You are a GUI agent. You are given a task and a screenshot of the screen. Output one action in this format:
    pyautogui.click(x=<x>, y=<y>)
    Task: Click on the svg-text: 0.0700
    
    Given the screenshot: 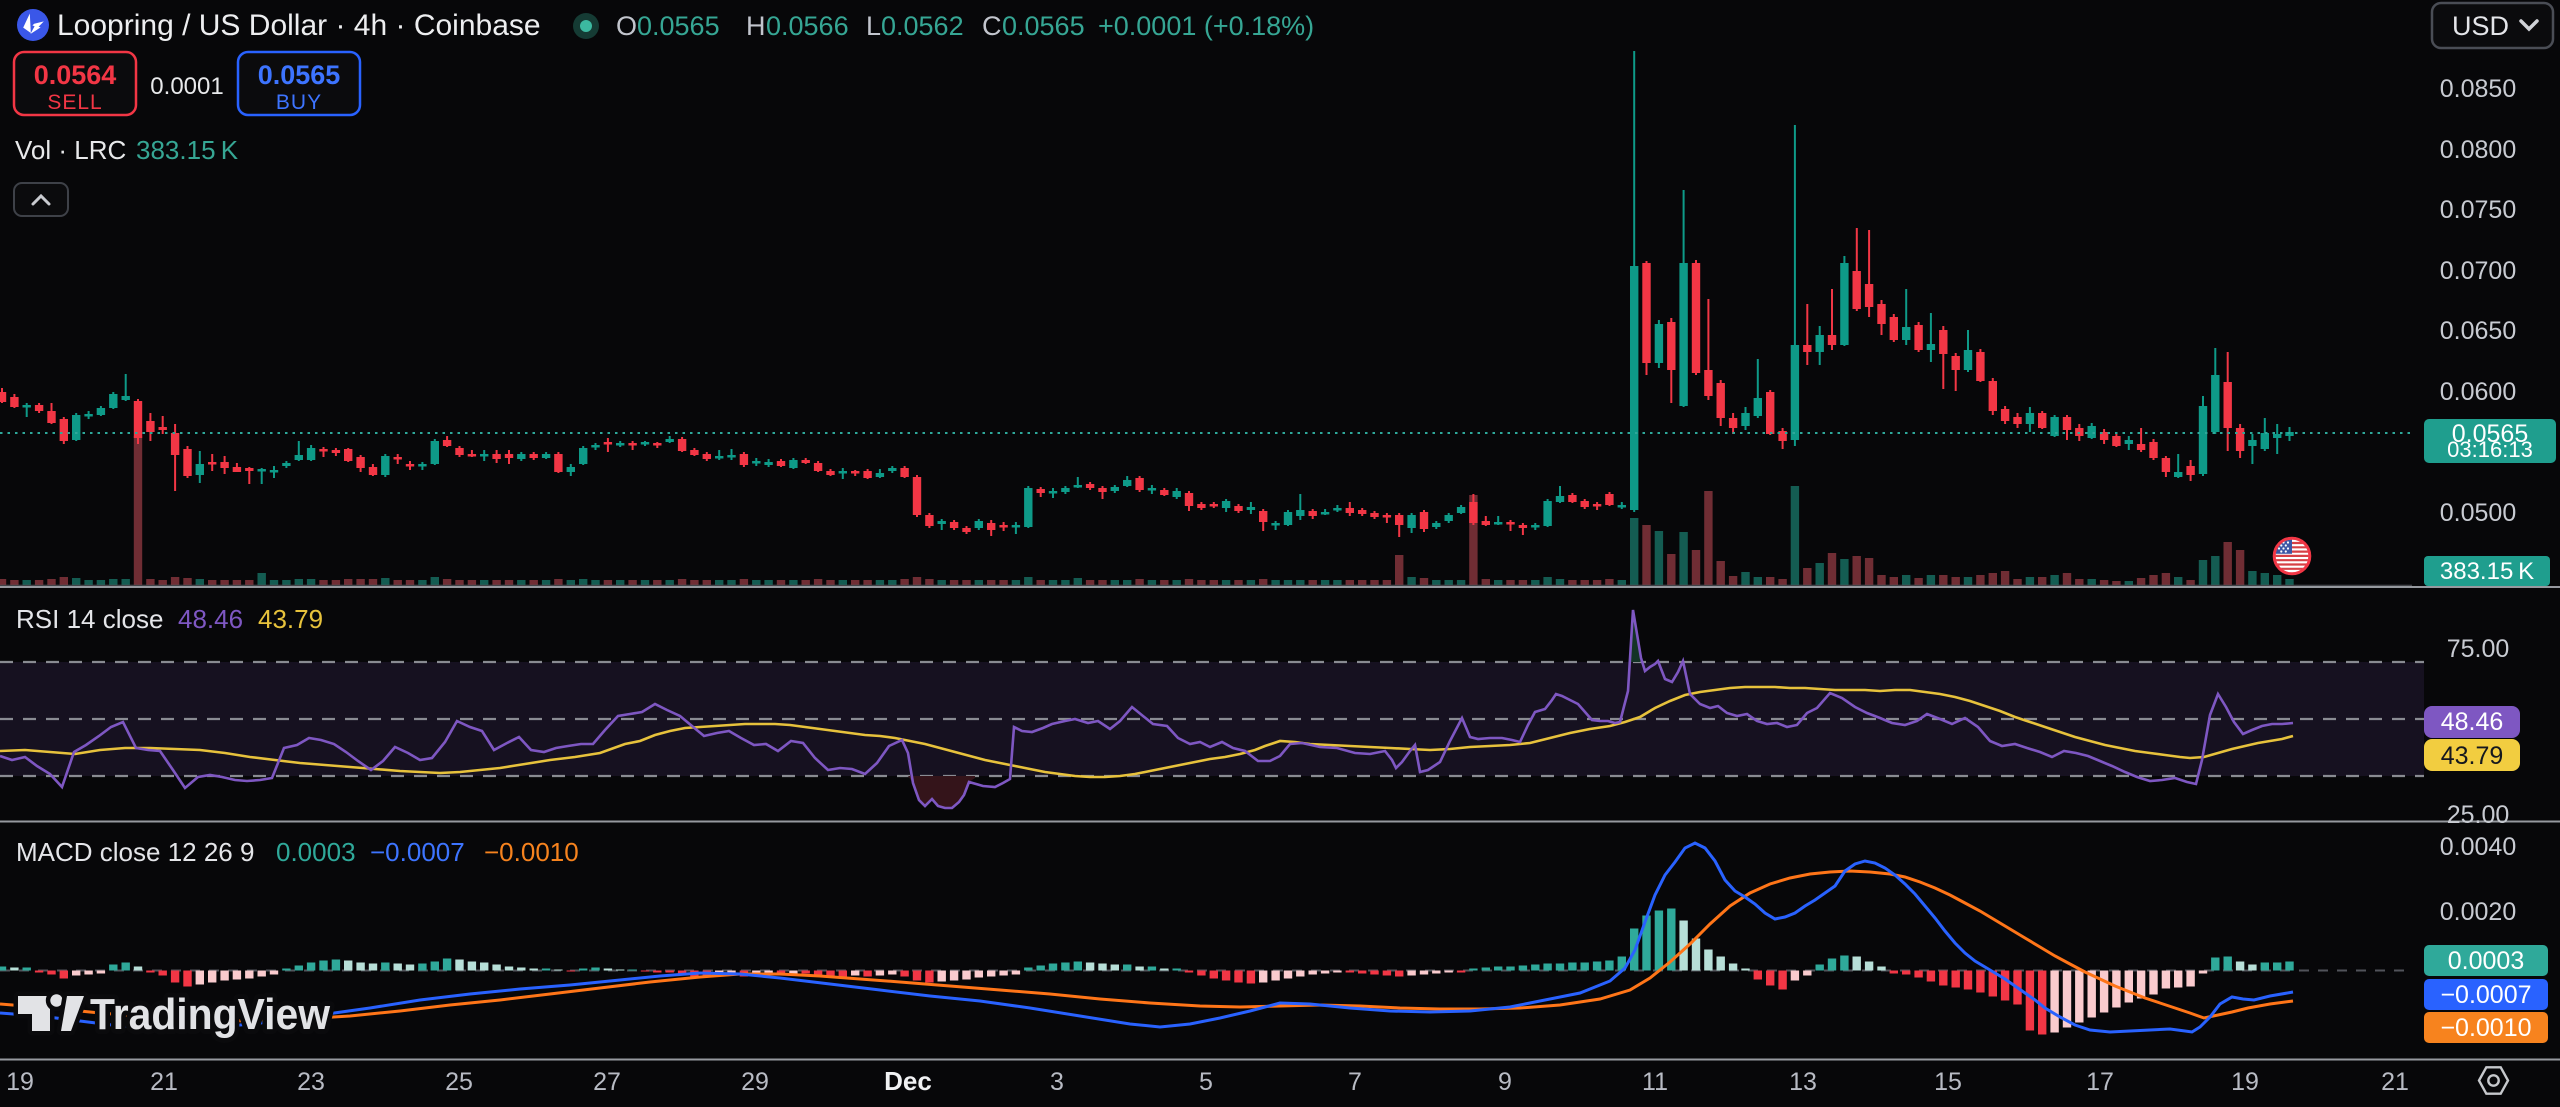 What is the action you would take?
    pyautogui.click(x=2478, y=271)
    